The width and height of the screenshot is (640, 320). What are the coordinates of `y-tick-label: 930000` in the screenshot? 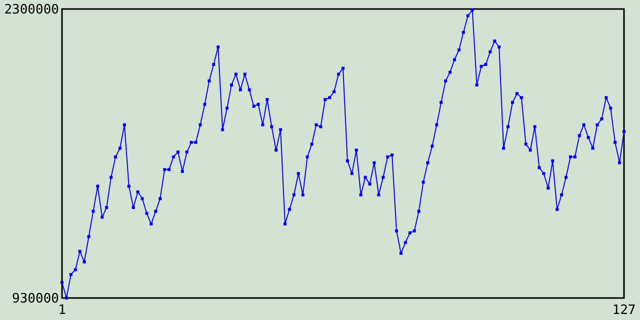 It's located at (35, 299).